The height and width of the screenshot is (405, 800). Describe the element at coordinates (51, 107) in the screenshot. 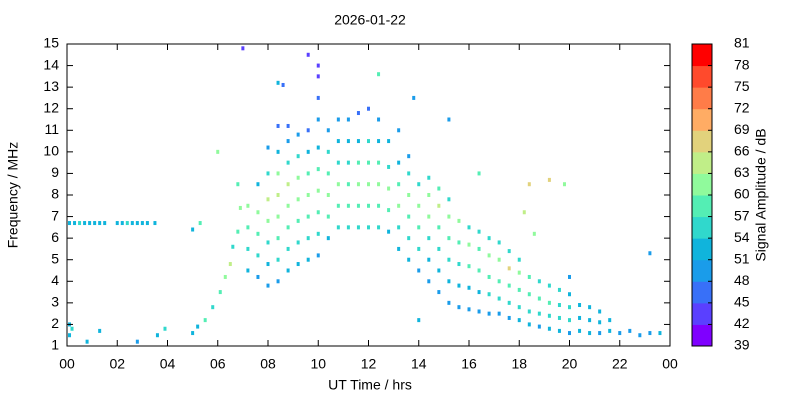

I see `y-tick-label: 12` at that location.